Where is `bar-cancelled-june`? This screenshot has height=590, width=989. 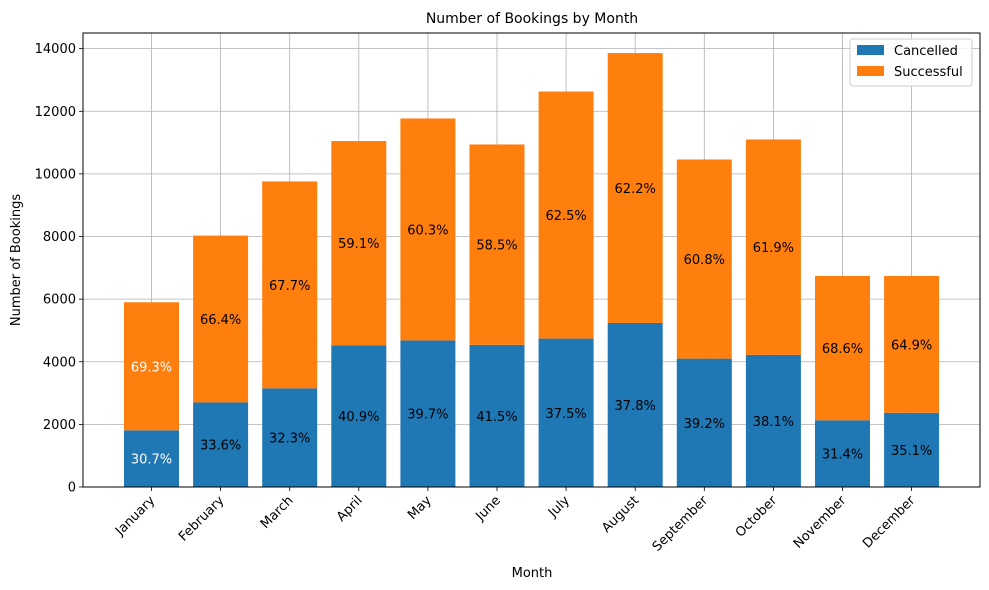
bar-cancelled-june is located at coordinates (497, 415).